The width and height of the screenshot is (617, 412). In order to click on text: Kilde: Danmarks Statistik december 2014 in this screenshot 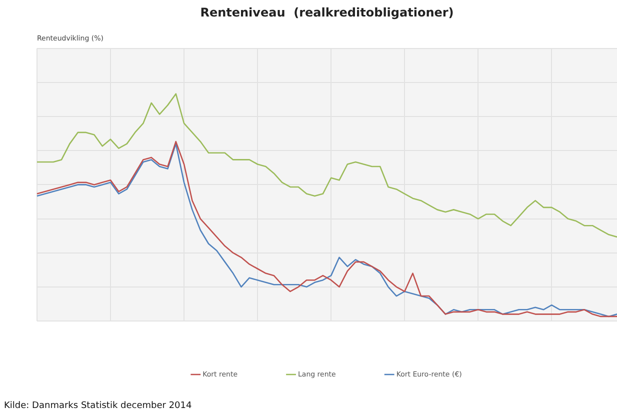, I will do `click(98, 405)`.